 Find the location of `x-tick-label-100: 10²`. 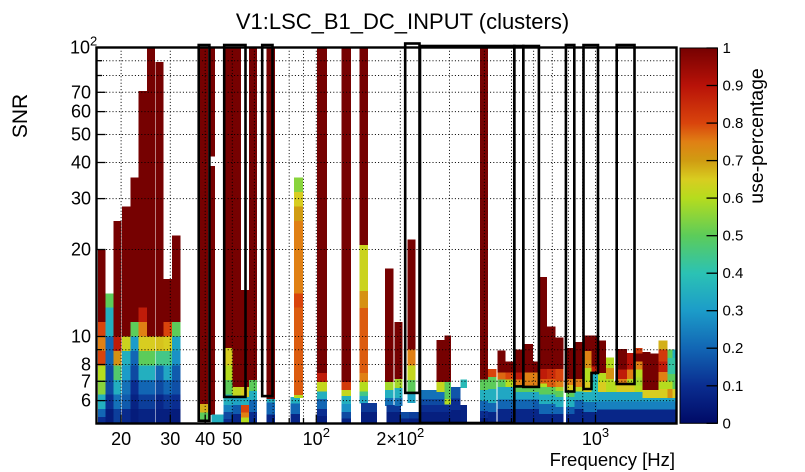

x-tick-label-100: 10² is located at coordinates (316, 437).